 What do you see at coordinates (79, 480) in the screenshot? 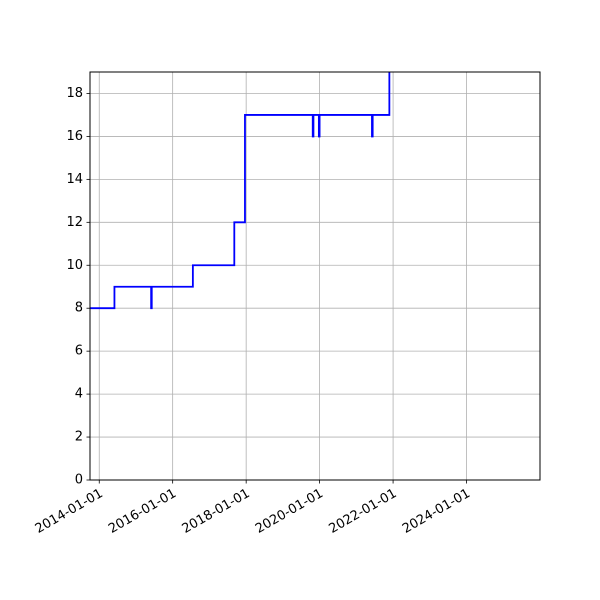
I see `y-tick-label: 0` at bounding box center [79, 480].